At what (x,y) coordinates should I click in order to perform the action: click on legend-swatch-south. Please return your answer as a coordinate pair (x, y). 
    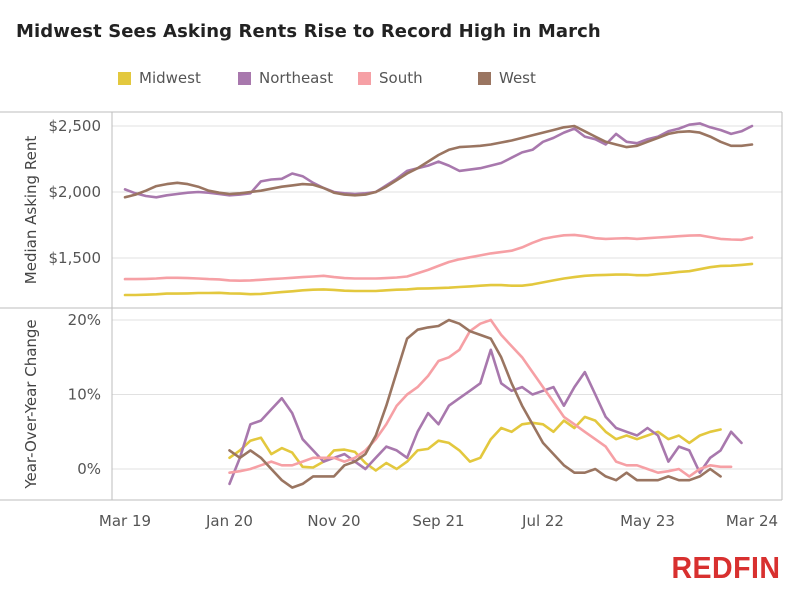
    Looking at the image, I should click on (364, 78).